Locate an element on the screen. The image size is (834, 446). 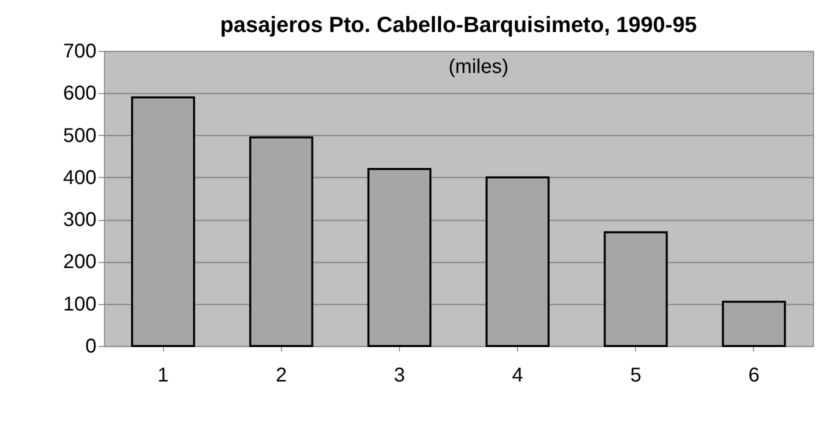
x-tick-label: 6 is located at coordinates (754, 375).